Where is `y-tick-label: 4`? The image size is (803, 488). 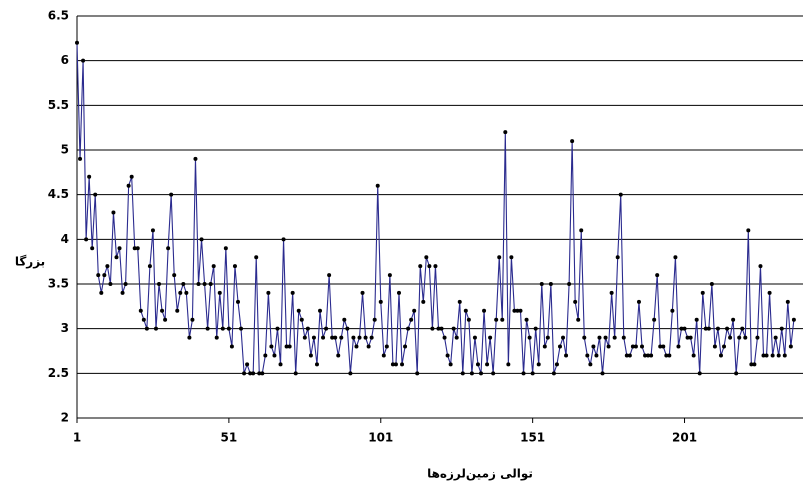 y-tick-label: 4 is located at coordinates (65, 239).